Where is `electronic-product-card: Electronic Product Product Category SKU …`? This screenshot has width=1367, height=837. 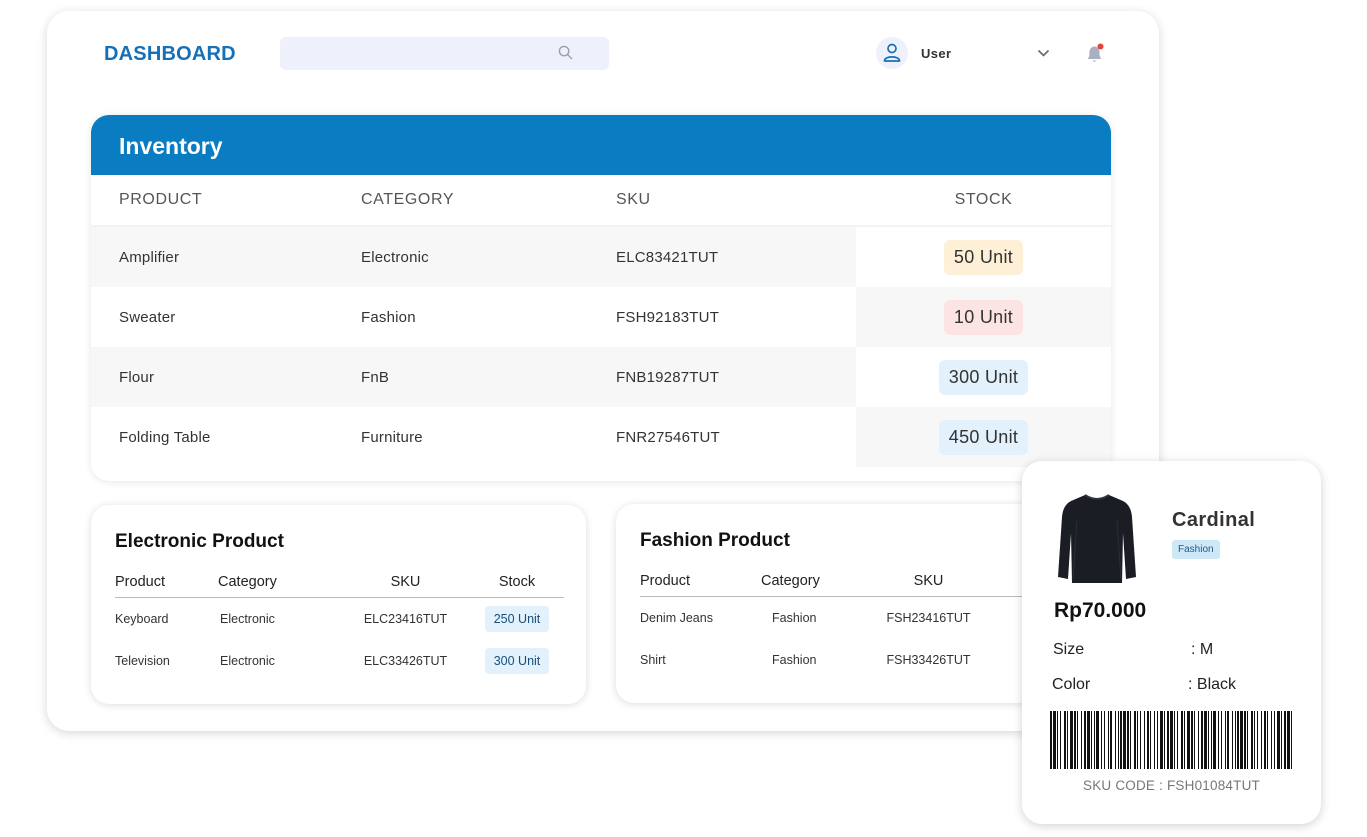 electronic-product-card: Electronic Product Product Category SKU … is located at coordinates (338, 604).